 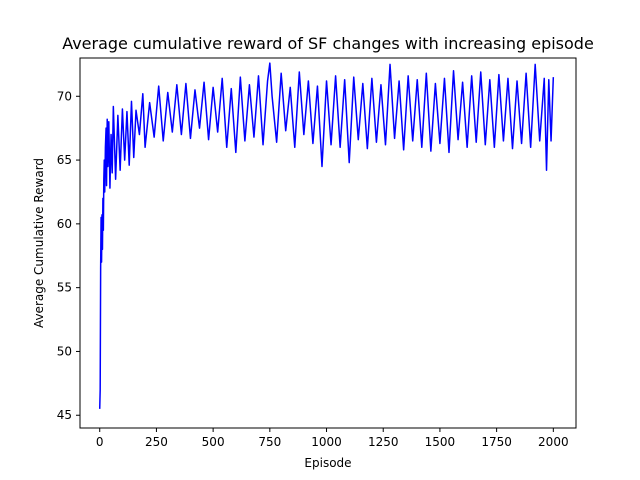 I want to click on y-axis-ticks: 45 50 55 60 65 70, so click(x=68, y=255).